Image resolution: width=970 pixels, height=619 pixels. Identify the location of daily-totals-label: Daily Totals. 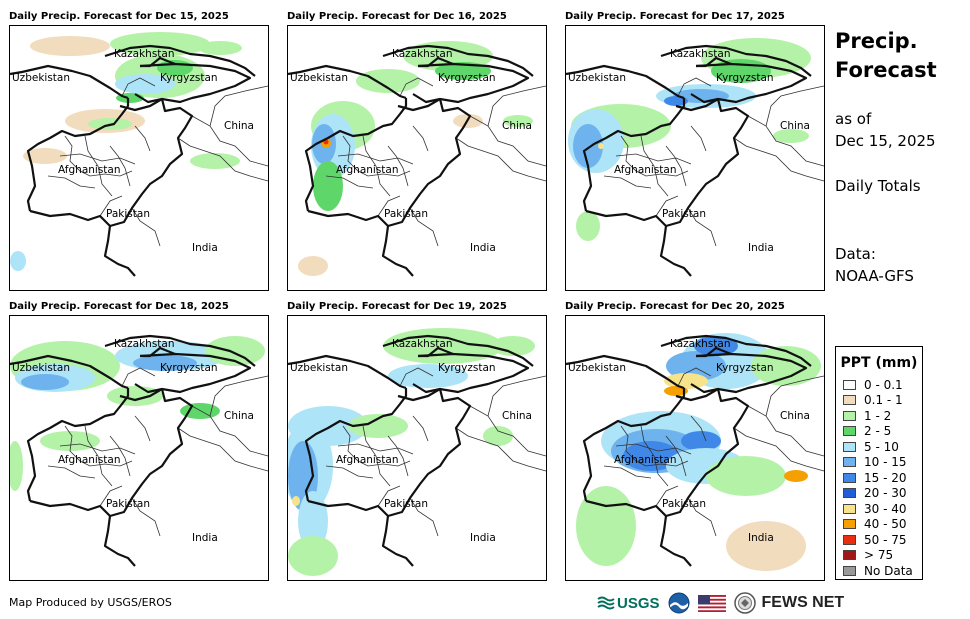
(878, 186).